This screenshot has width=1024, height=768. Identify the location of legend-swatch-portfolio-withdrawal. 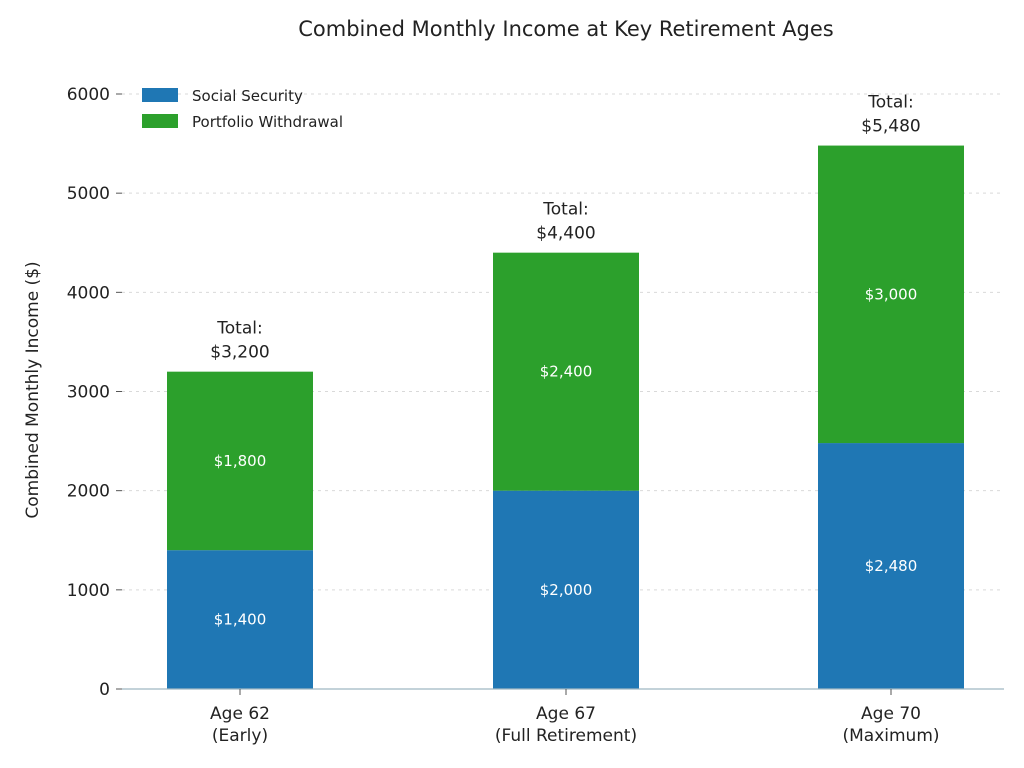
(160, 121).